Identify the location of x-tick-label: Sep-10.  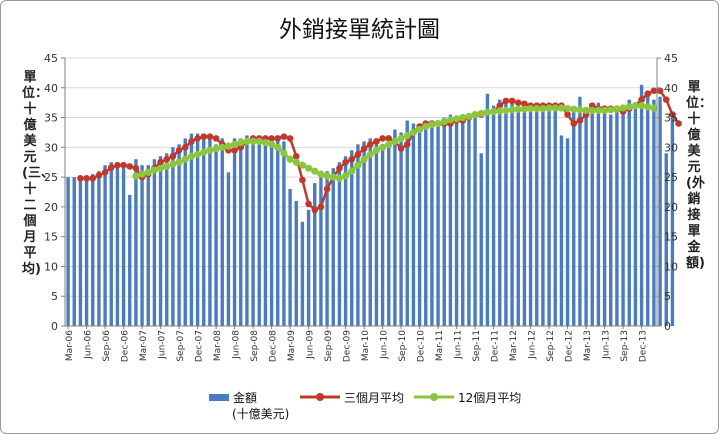
(403, 346).